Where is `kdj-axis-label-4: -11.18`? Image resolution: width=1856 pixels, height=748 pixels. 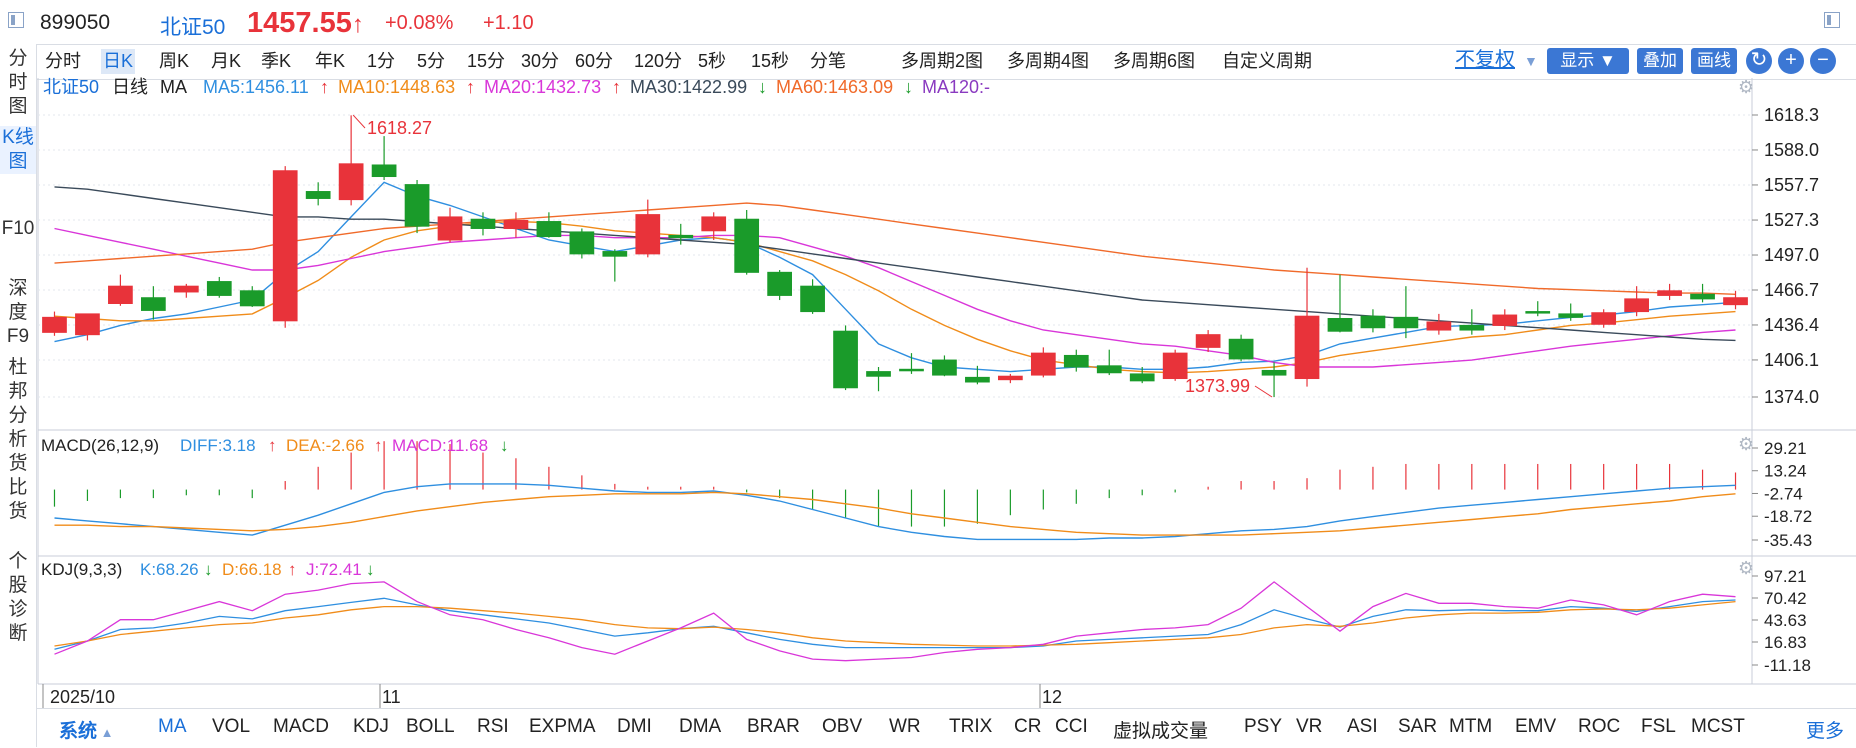
kdj-axis-label-4: -11.18 is located at coordinates (1787, 665).